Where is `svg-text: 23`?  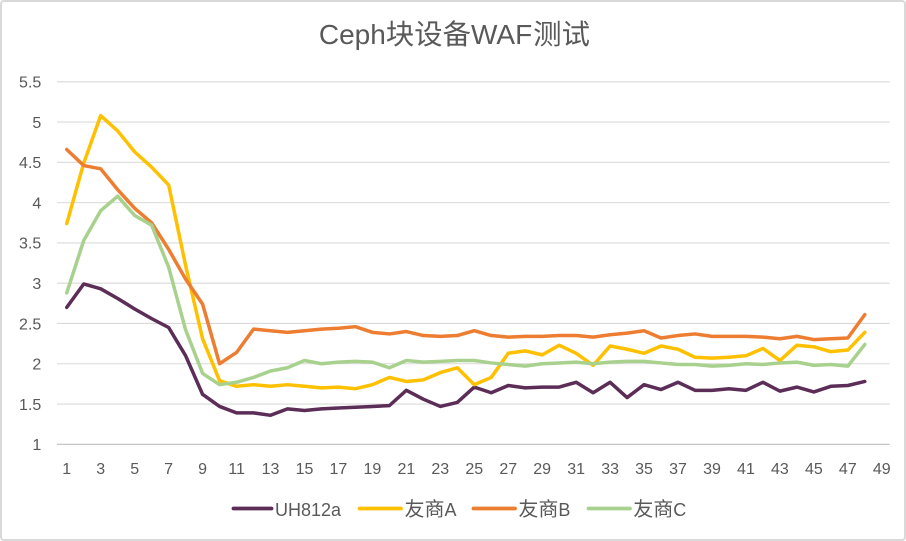 svg-text: 23 is located at coordinates (440, 469).